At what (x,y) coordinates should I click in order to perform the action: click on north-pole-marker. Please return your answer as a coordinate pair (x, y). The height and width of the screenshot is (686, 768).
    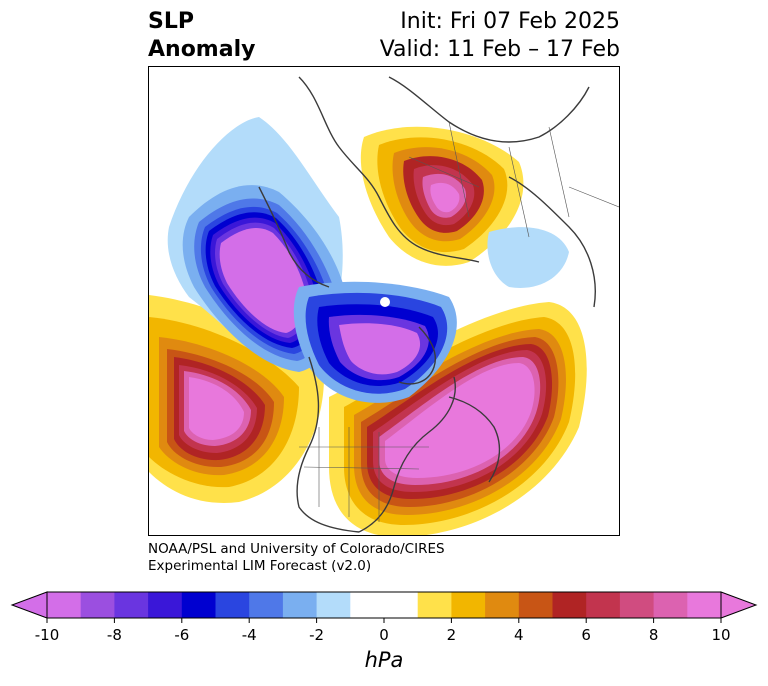
    Looking at the image, I should click on (385, 302).